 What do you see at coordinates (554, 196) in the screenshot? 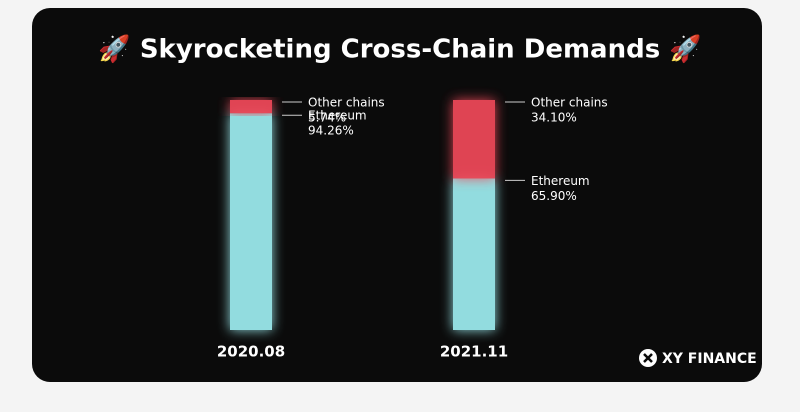
I see `value-label: 65.90%` at bounding box center [554, 196].